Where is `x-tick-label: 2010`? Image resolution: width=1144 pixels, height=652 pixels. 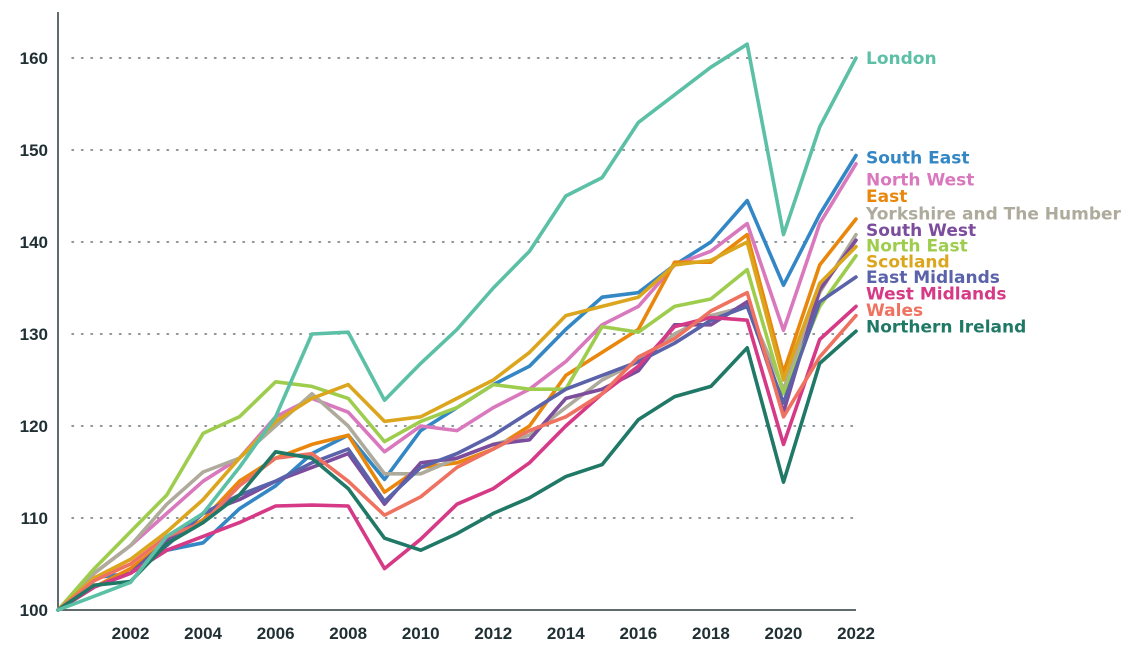 x-tick-label: 2010 is located at coordinates (421, 633).